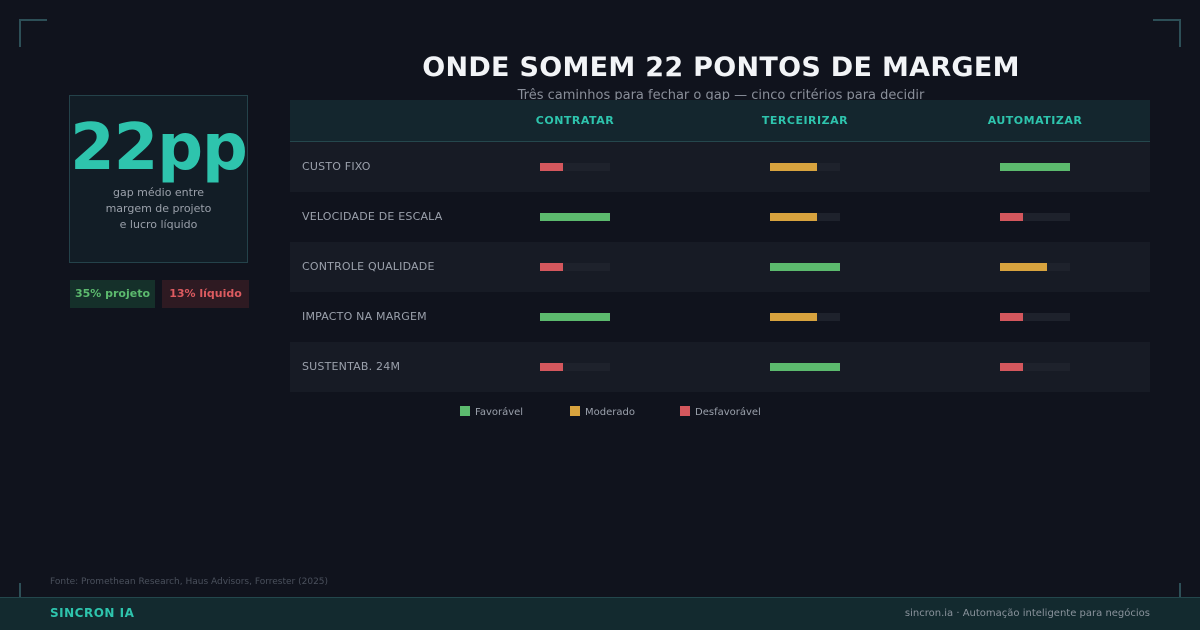  What do you see at coordinates (720, 121) in the screenshot?
I see `matrix-header: CONTRATAR TERCEIRIZAR AUTOMATIZAR` at bounding box center [720, 121].